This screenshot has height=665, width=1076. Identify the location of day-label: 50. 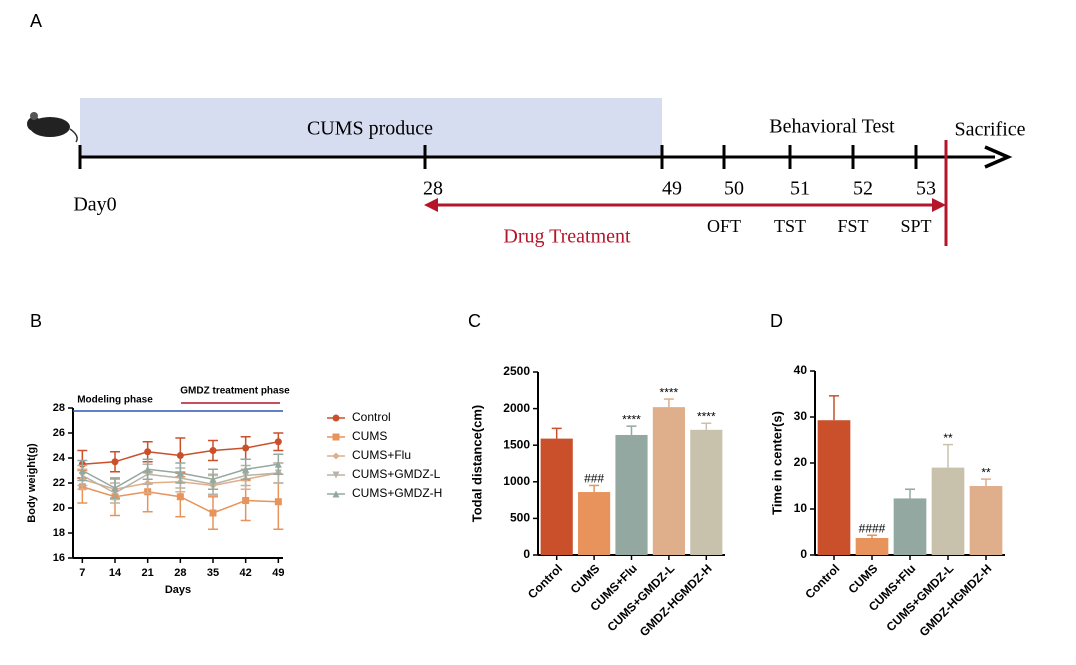
(734, 189).